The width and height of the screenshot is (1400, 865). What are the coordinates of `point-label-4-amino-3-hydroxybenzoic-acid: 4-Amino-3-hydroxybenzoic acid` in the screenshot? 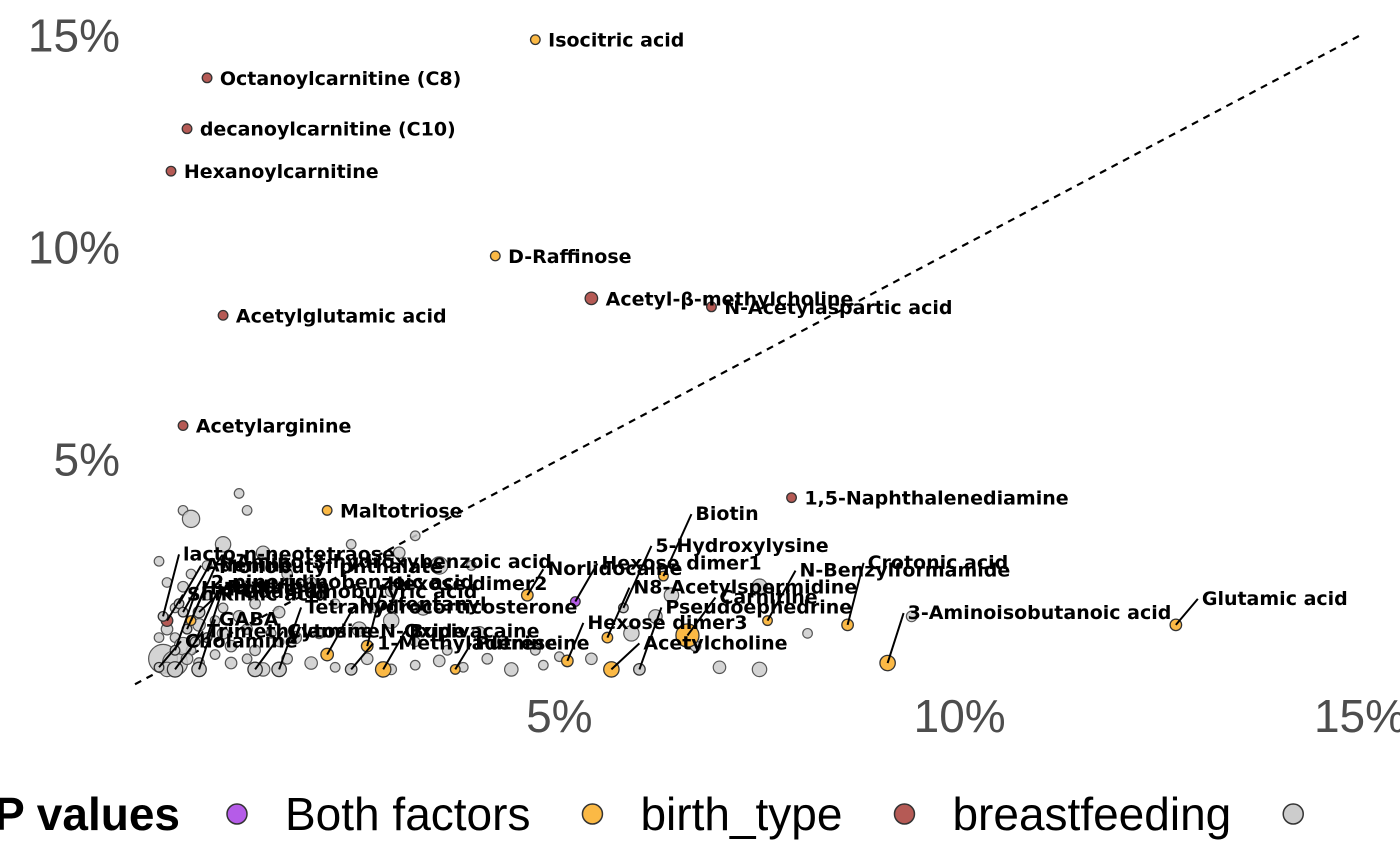 It's located at (383, 562).